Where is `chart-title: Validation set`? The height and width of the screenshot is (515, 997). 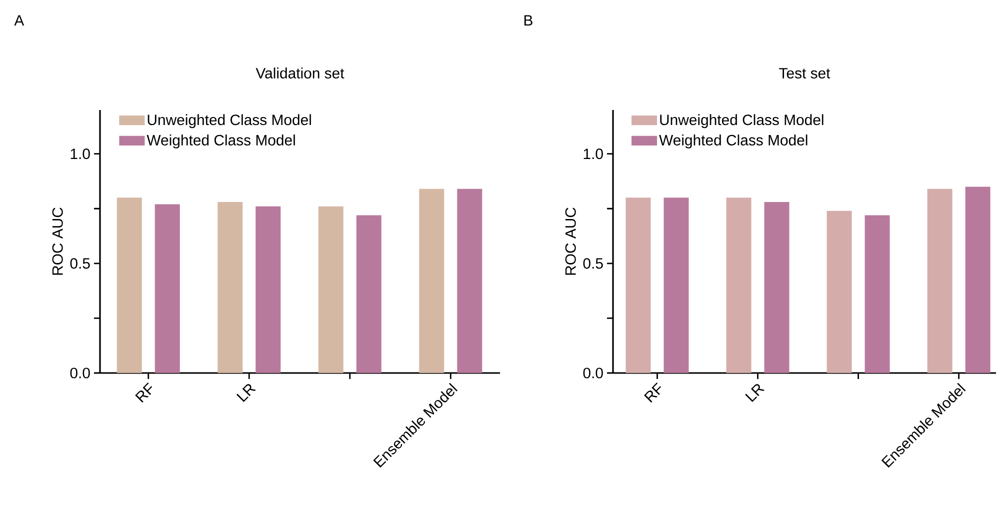 chart-title: Validation set is located at coordinates (300, 73).